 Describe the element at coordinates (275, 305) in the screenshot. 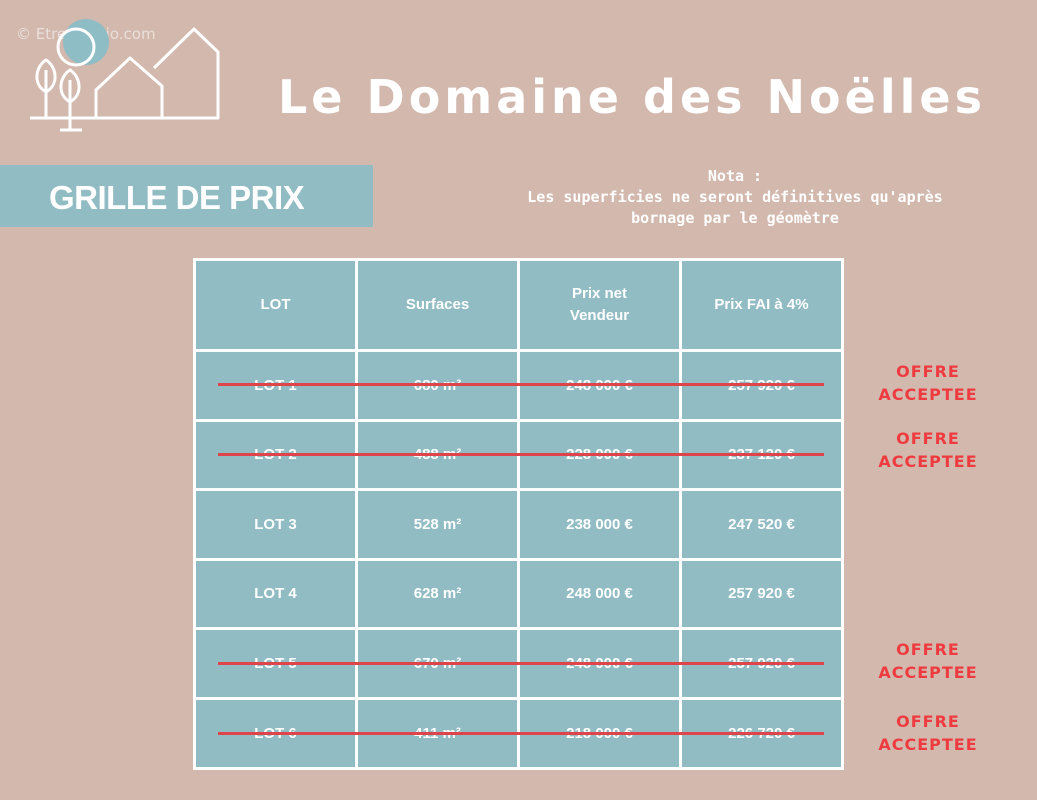

I see `header-lot: LOT` at that location.